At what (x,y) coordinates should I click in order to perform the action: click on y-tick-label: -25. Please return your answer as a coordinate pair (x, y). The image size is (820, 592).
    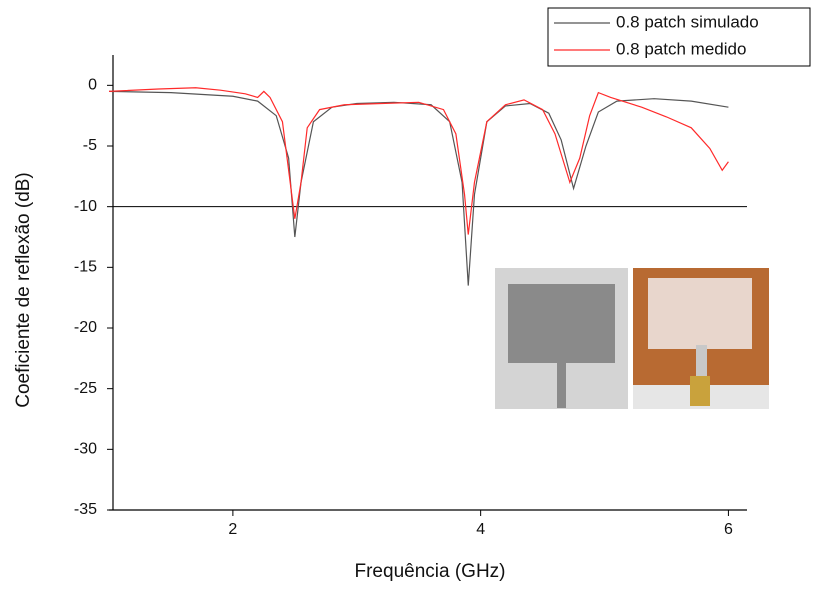
    Looking at the image, I should click on (85, 388).